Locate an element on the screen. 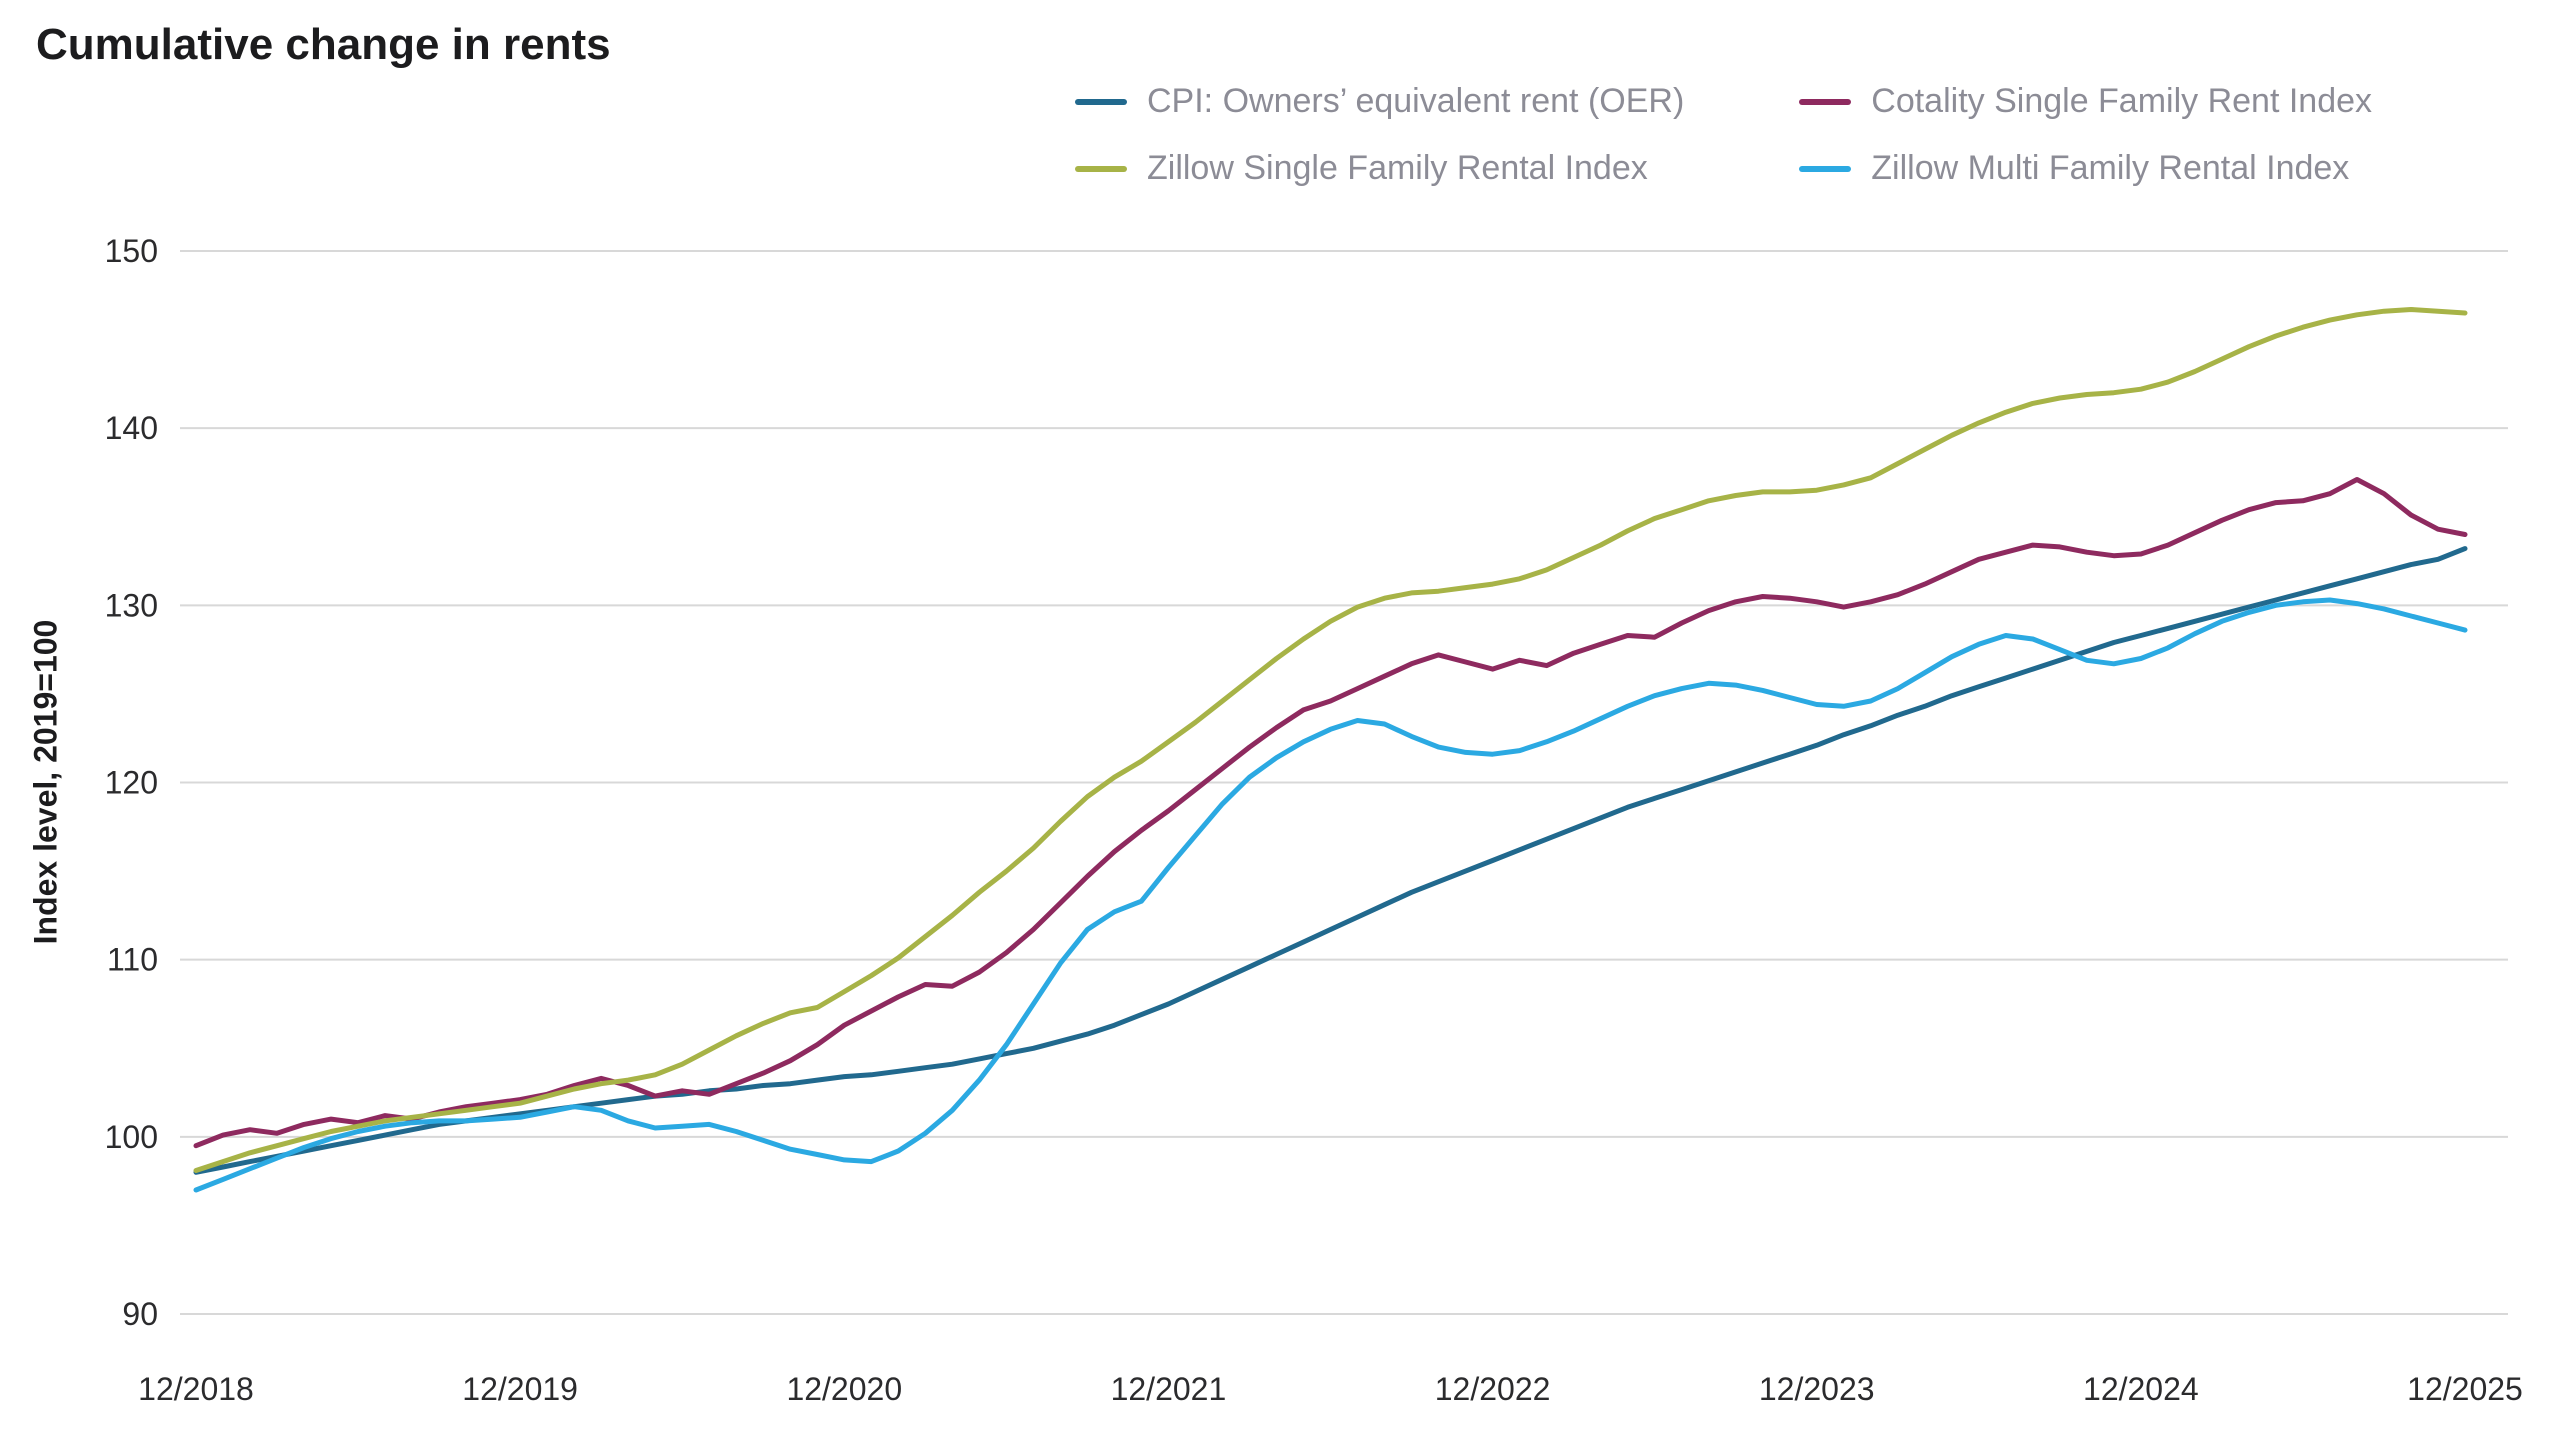  chart-title: Cumulative change in rents is located at coordinates (323, 44).